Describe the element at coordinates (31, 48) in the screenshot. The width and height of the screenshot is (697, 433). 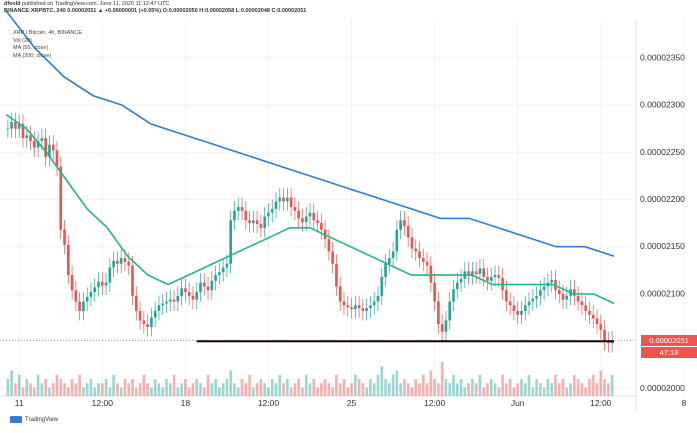
I see `legend-ma50: MA (50, close)` at that location.